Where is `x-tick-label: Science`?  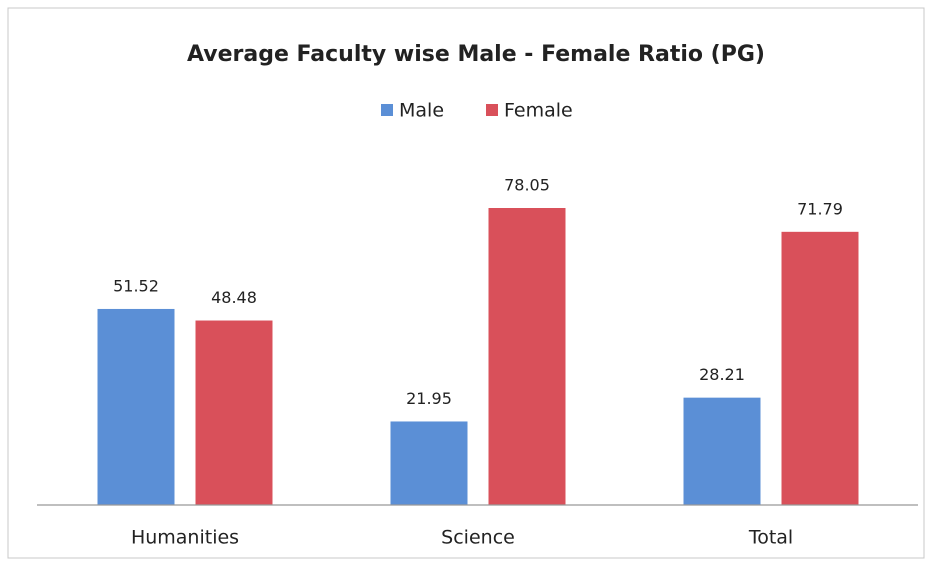 x-tick-label: Science is located at coordinates (478, 538).